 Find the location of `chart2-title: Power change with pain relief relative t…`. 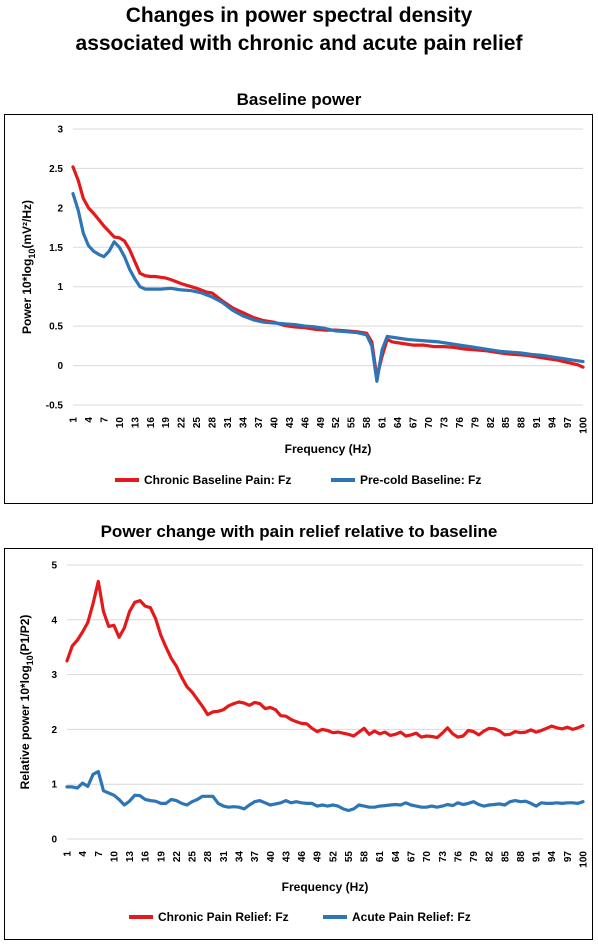

chart2-title: Power change with pain relief relative t… is located at coordinates (299, 531).